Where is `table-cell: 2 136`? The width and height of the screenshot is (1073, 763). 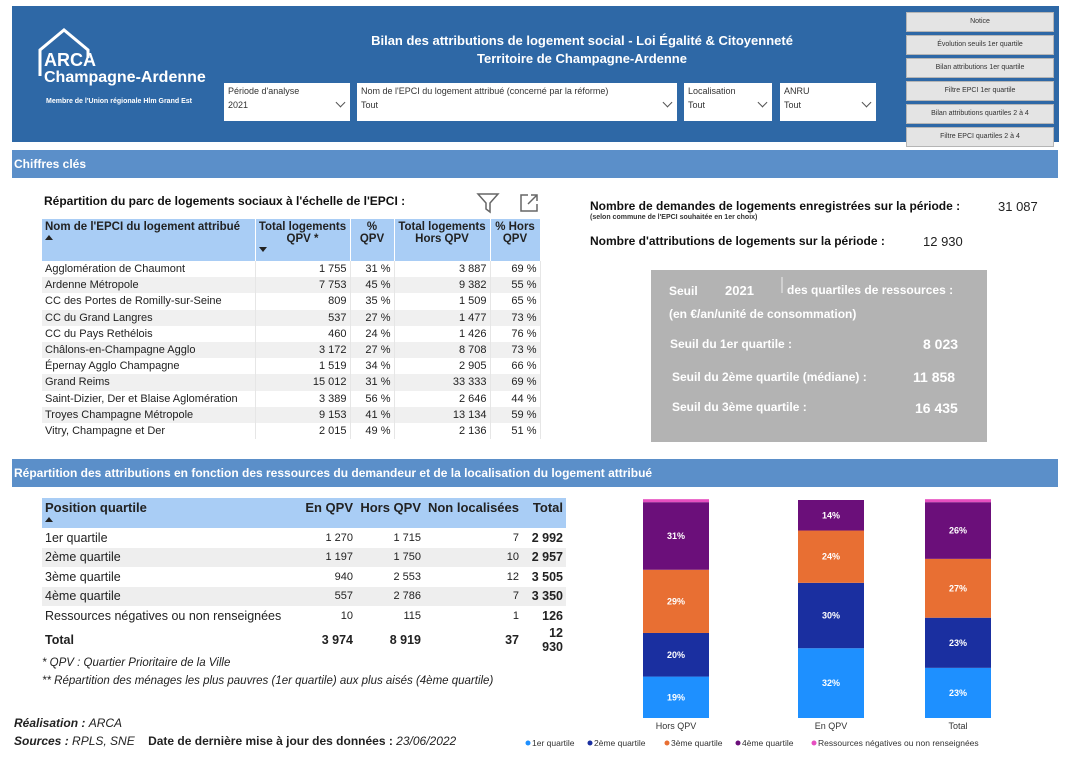 table-cell: 2 136 is located at coordinates (442, 431).